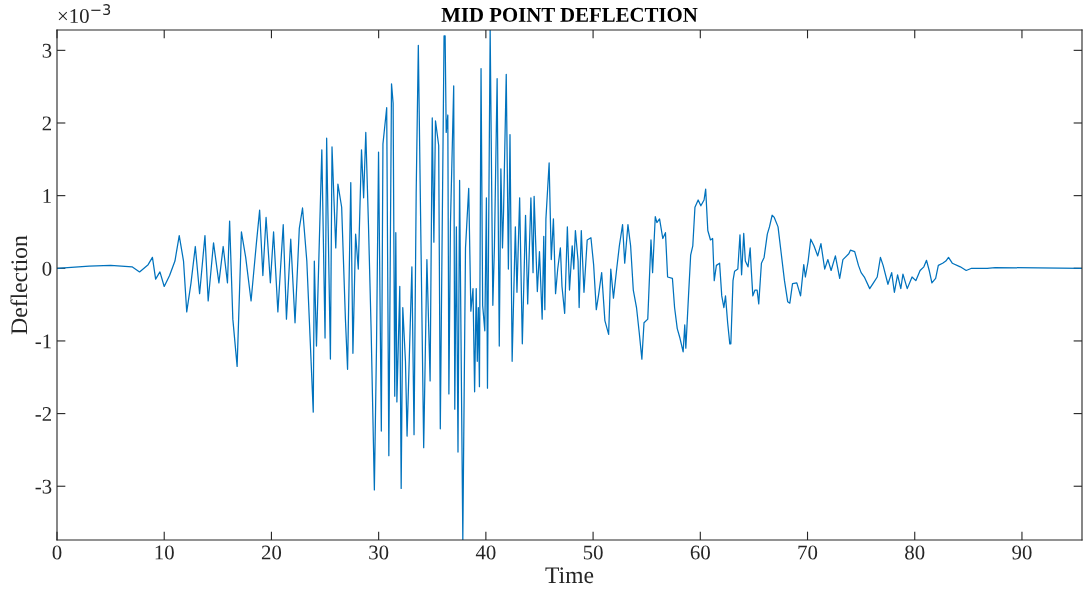  What do you see at coordinates (57, 552) in the screenshot?
I see `x-tick-label: 0` at bounding box center [57, 552].